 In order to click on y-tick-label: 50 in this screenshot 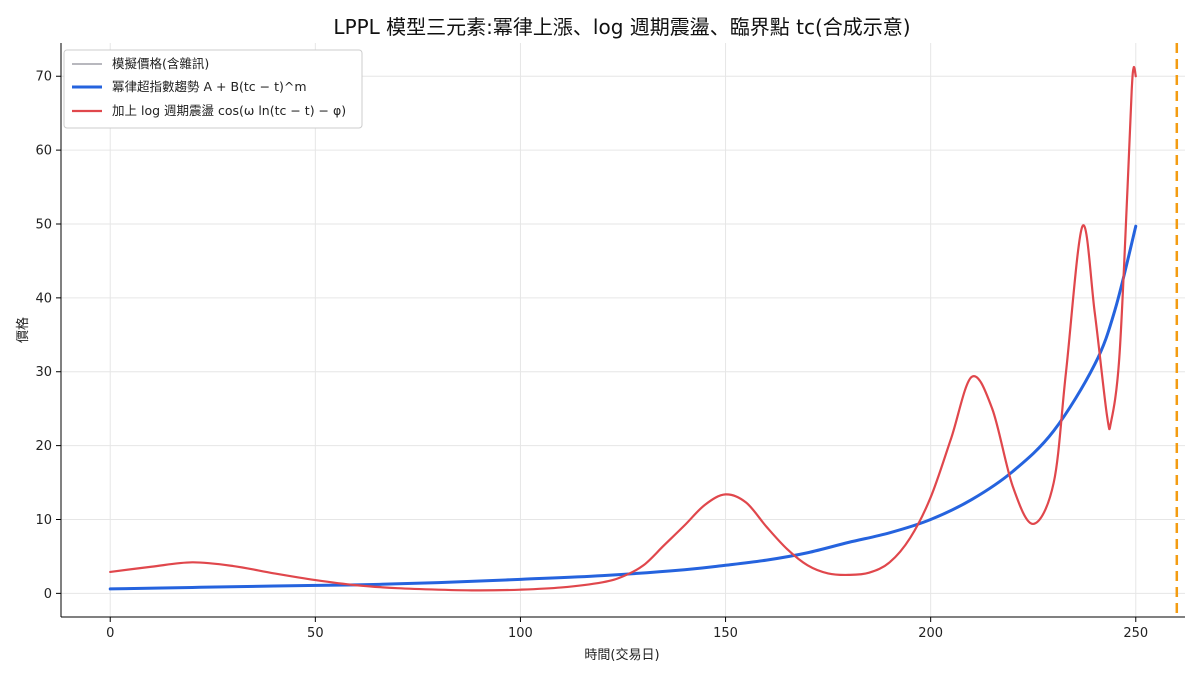, I will do `click(43, 224)`.